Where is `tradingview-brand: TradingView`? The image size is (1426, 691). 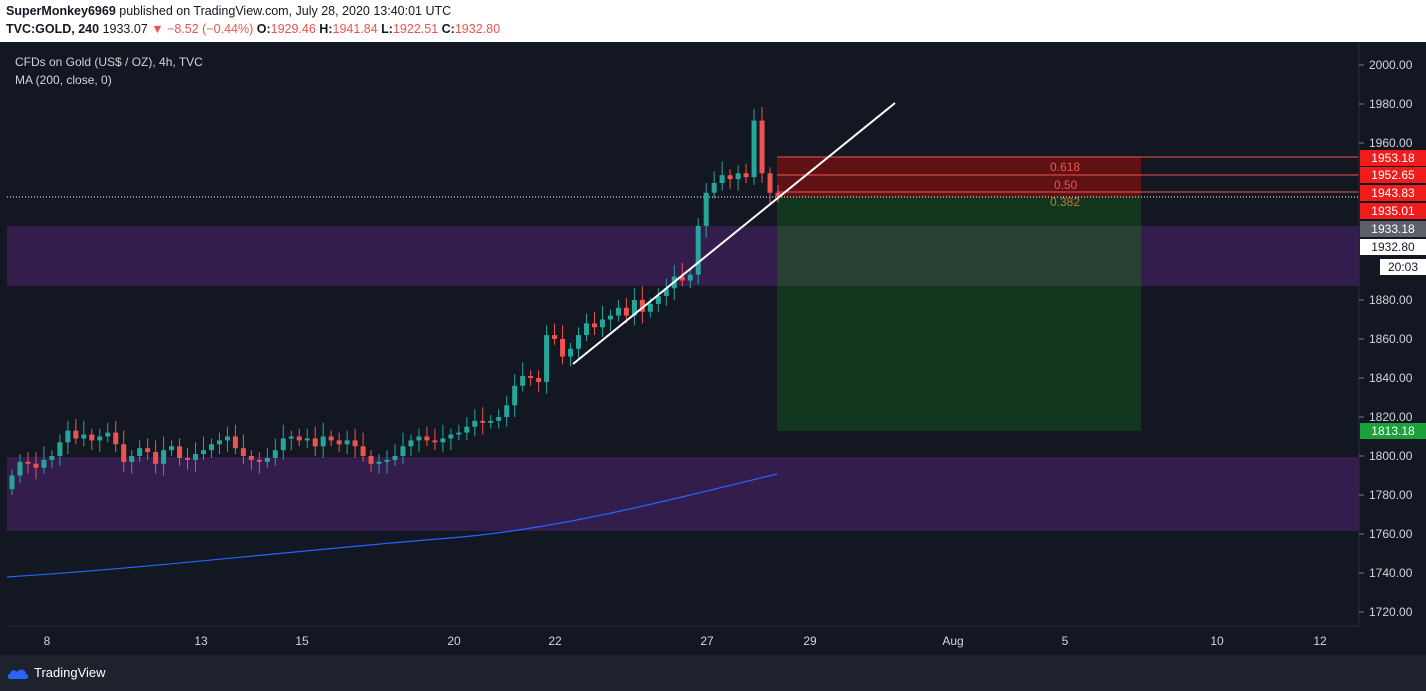 tradingview-brand: TradingView is located at coordinates (70, 672).